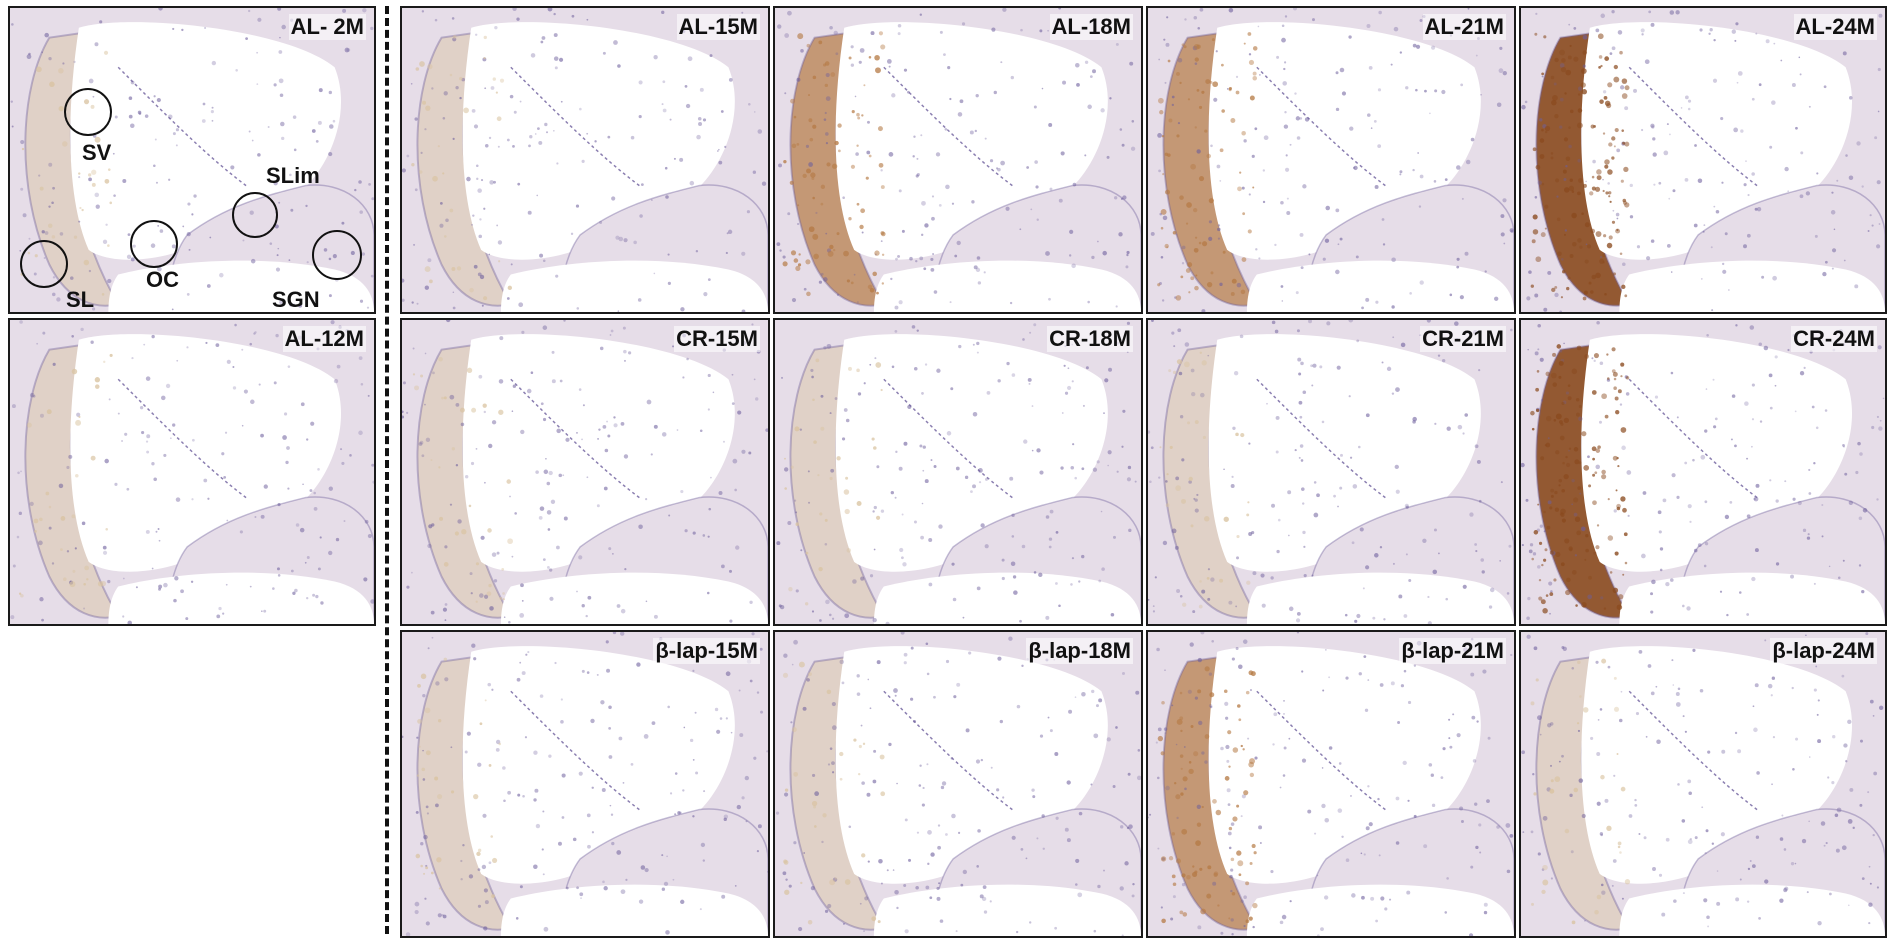 This screenshot has height=950, width=1892. What do you see at coordinates (80, 299) in the screenshot?
I see `region-label-sl: SL` at bounding box center [80, 299].